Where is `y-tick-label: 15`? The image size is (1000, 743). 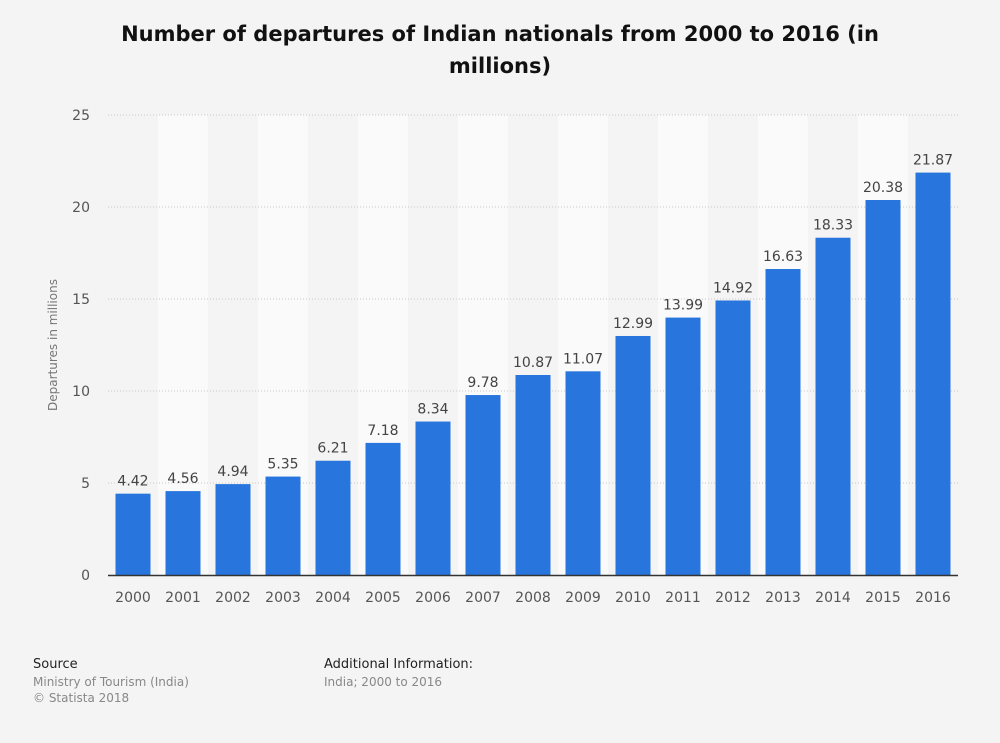 y-tick-label: 15 is located at coordinates (81, 300).